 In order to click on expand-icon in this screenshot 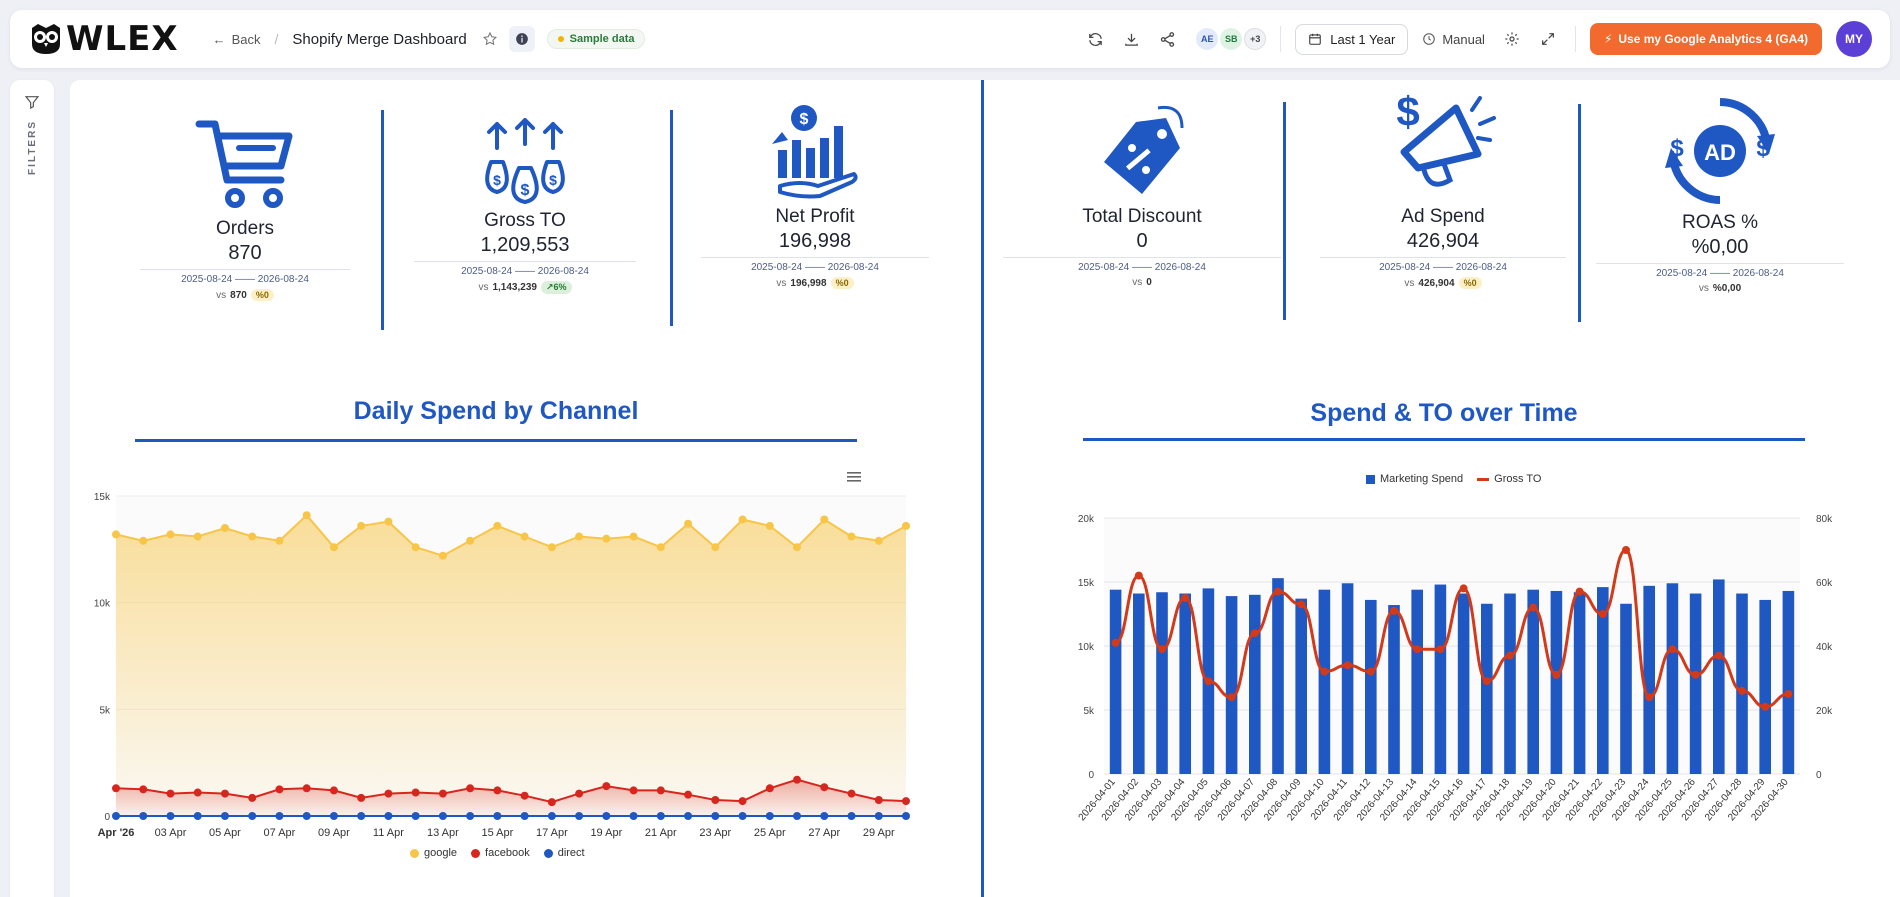, I will do `click(1548, 39)`.